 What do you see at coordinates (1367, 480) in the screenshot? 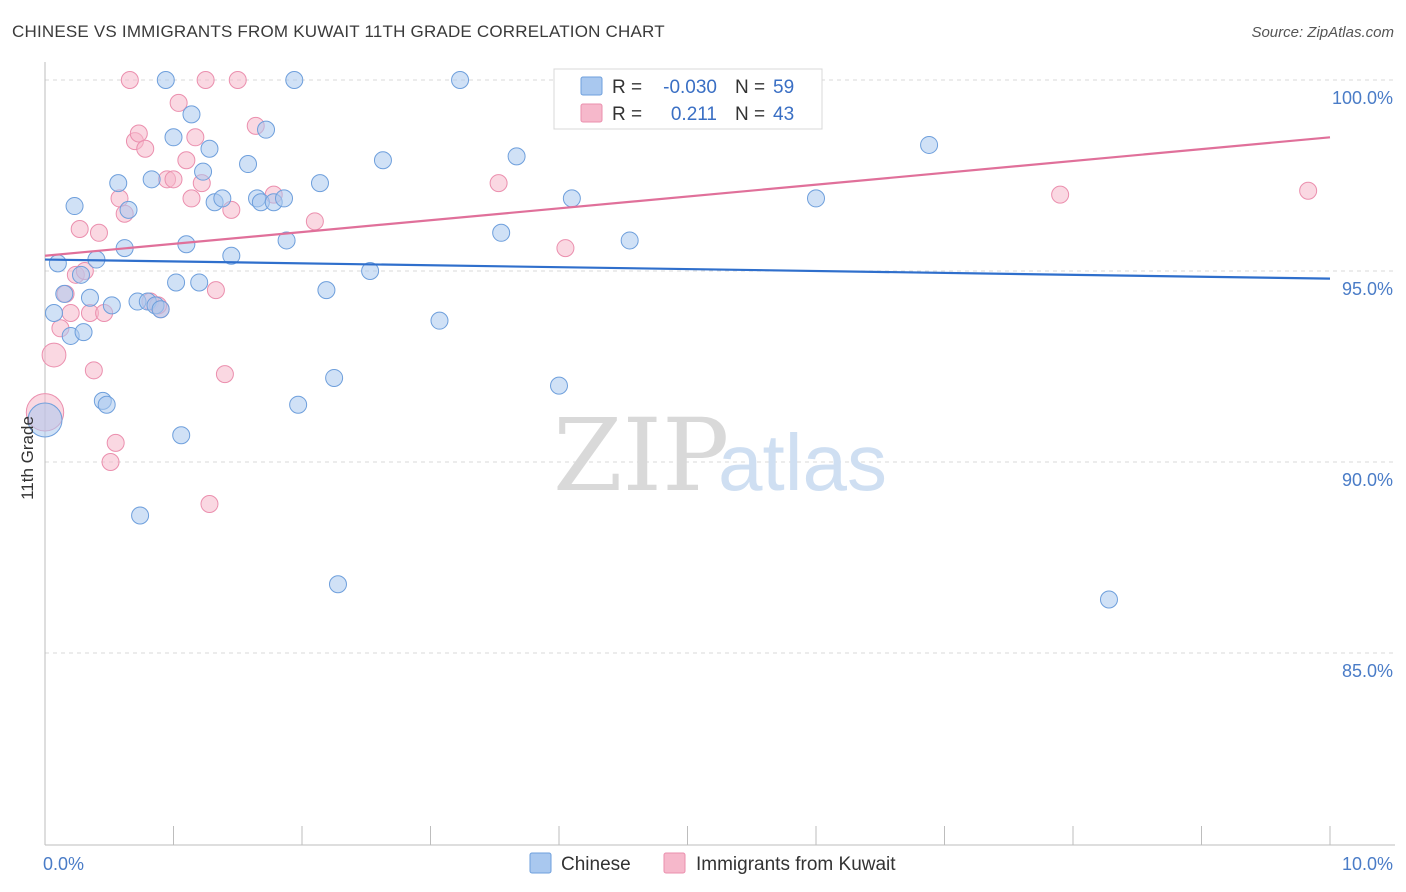
I see `y-tick-label: 90.0%` at bounding box center [1367, 480].